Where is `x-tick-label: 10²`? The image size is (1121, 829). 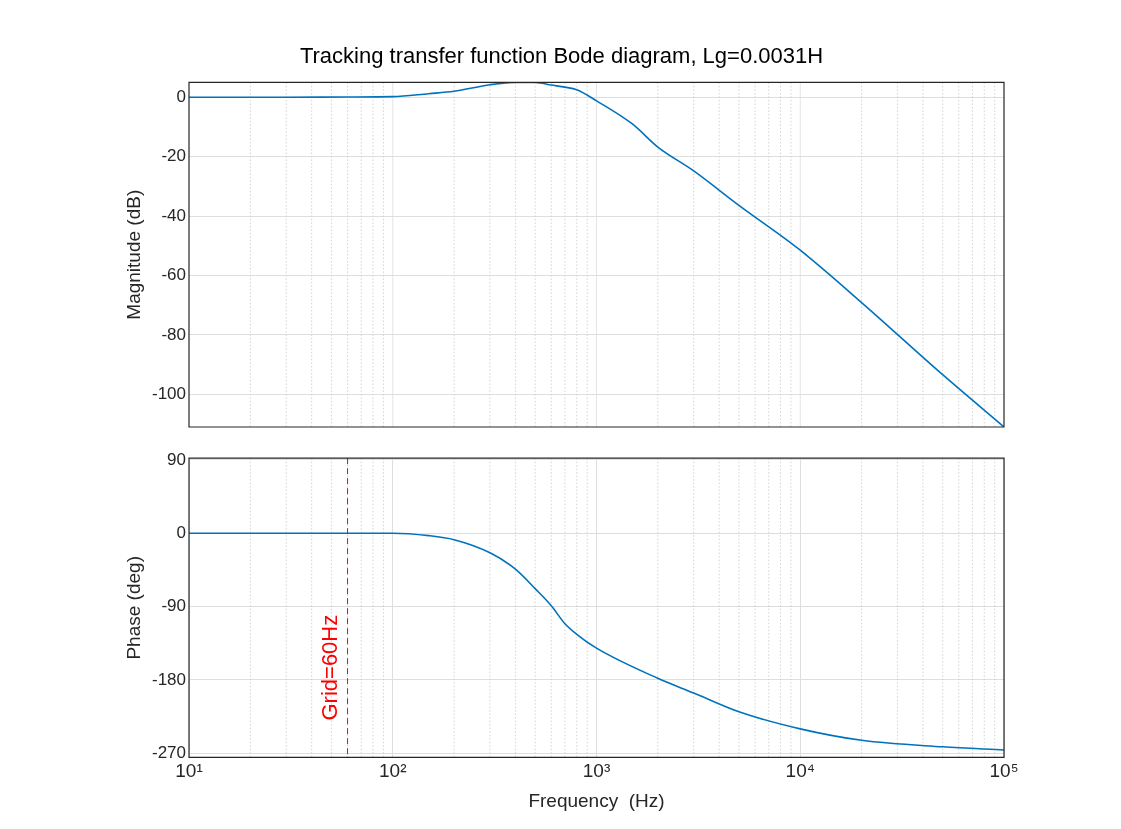 x-tick-label: 10² is located at coordinates (393, 771).